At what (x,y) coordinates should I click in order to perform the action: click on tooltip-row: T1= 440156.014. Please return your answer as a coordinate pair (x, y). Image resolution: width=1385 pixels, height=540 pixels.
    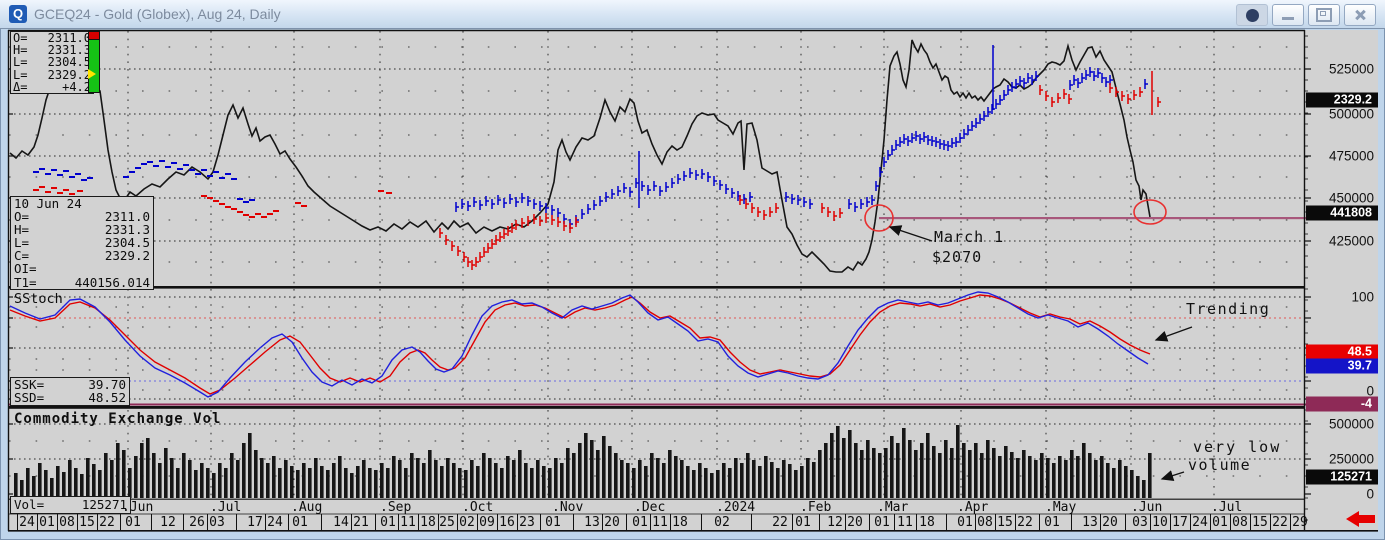
    Looking at the image, I should click on (82, 282).